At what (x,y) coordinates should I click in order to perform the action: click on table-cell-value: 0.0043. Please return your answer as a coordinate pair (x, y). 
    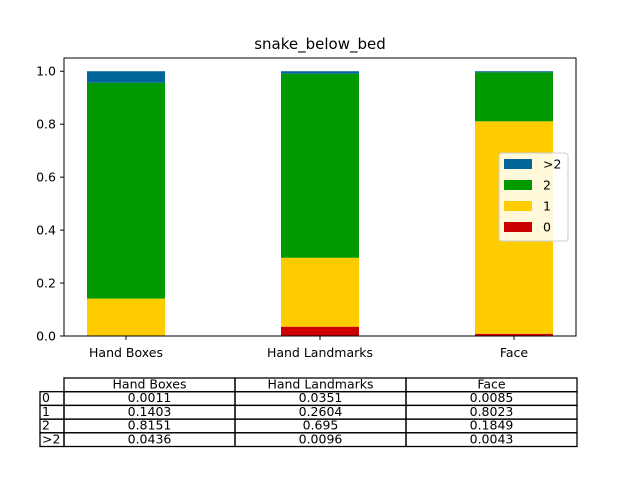
    Looking at the image, I should click on (492, 438).